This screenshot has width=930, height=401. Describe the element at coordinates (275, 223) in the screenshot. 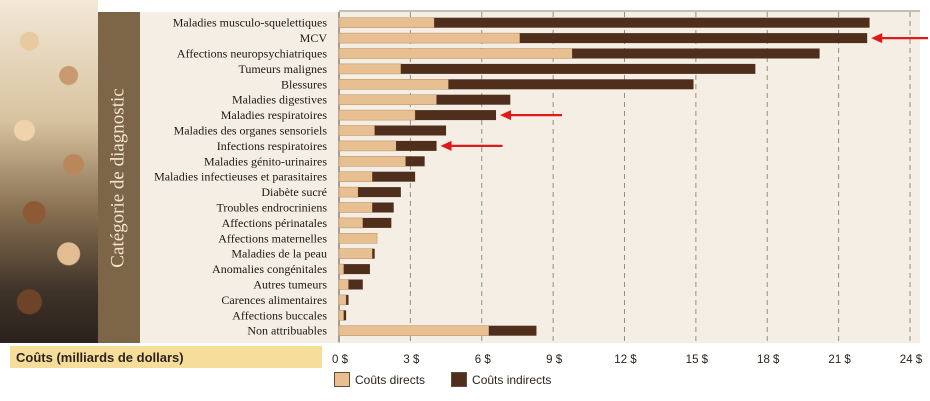

I see `category-label: Affections périnatales` at that location.